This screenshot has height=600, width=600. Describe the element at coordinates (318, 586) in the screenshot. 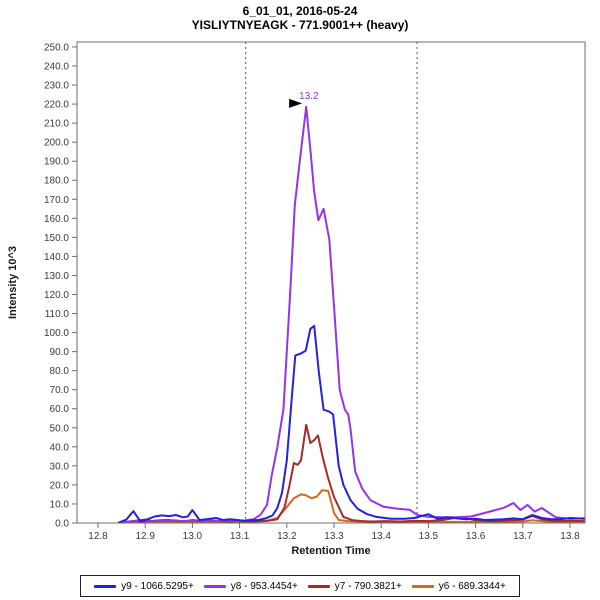

I see `legend-line-swatch-y7` at that location.